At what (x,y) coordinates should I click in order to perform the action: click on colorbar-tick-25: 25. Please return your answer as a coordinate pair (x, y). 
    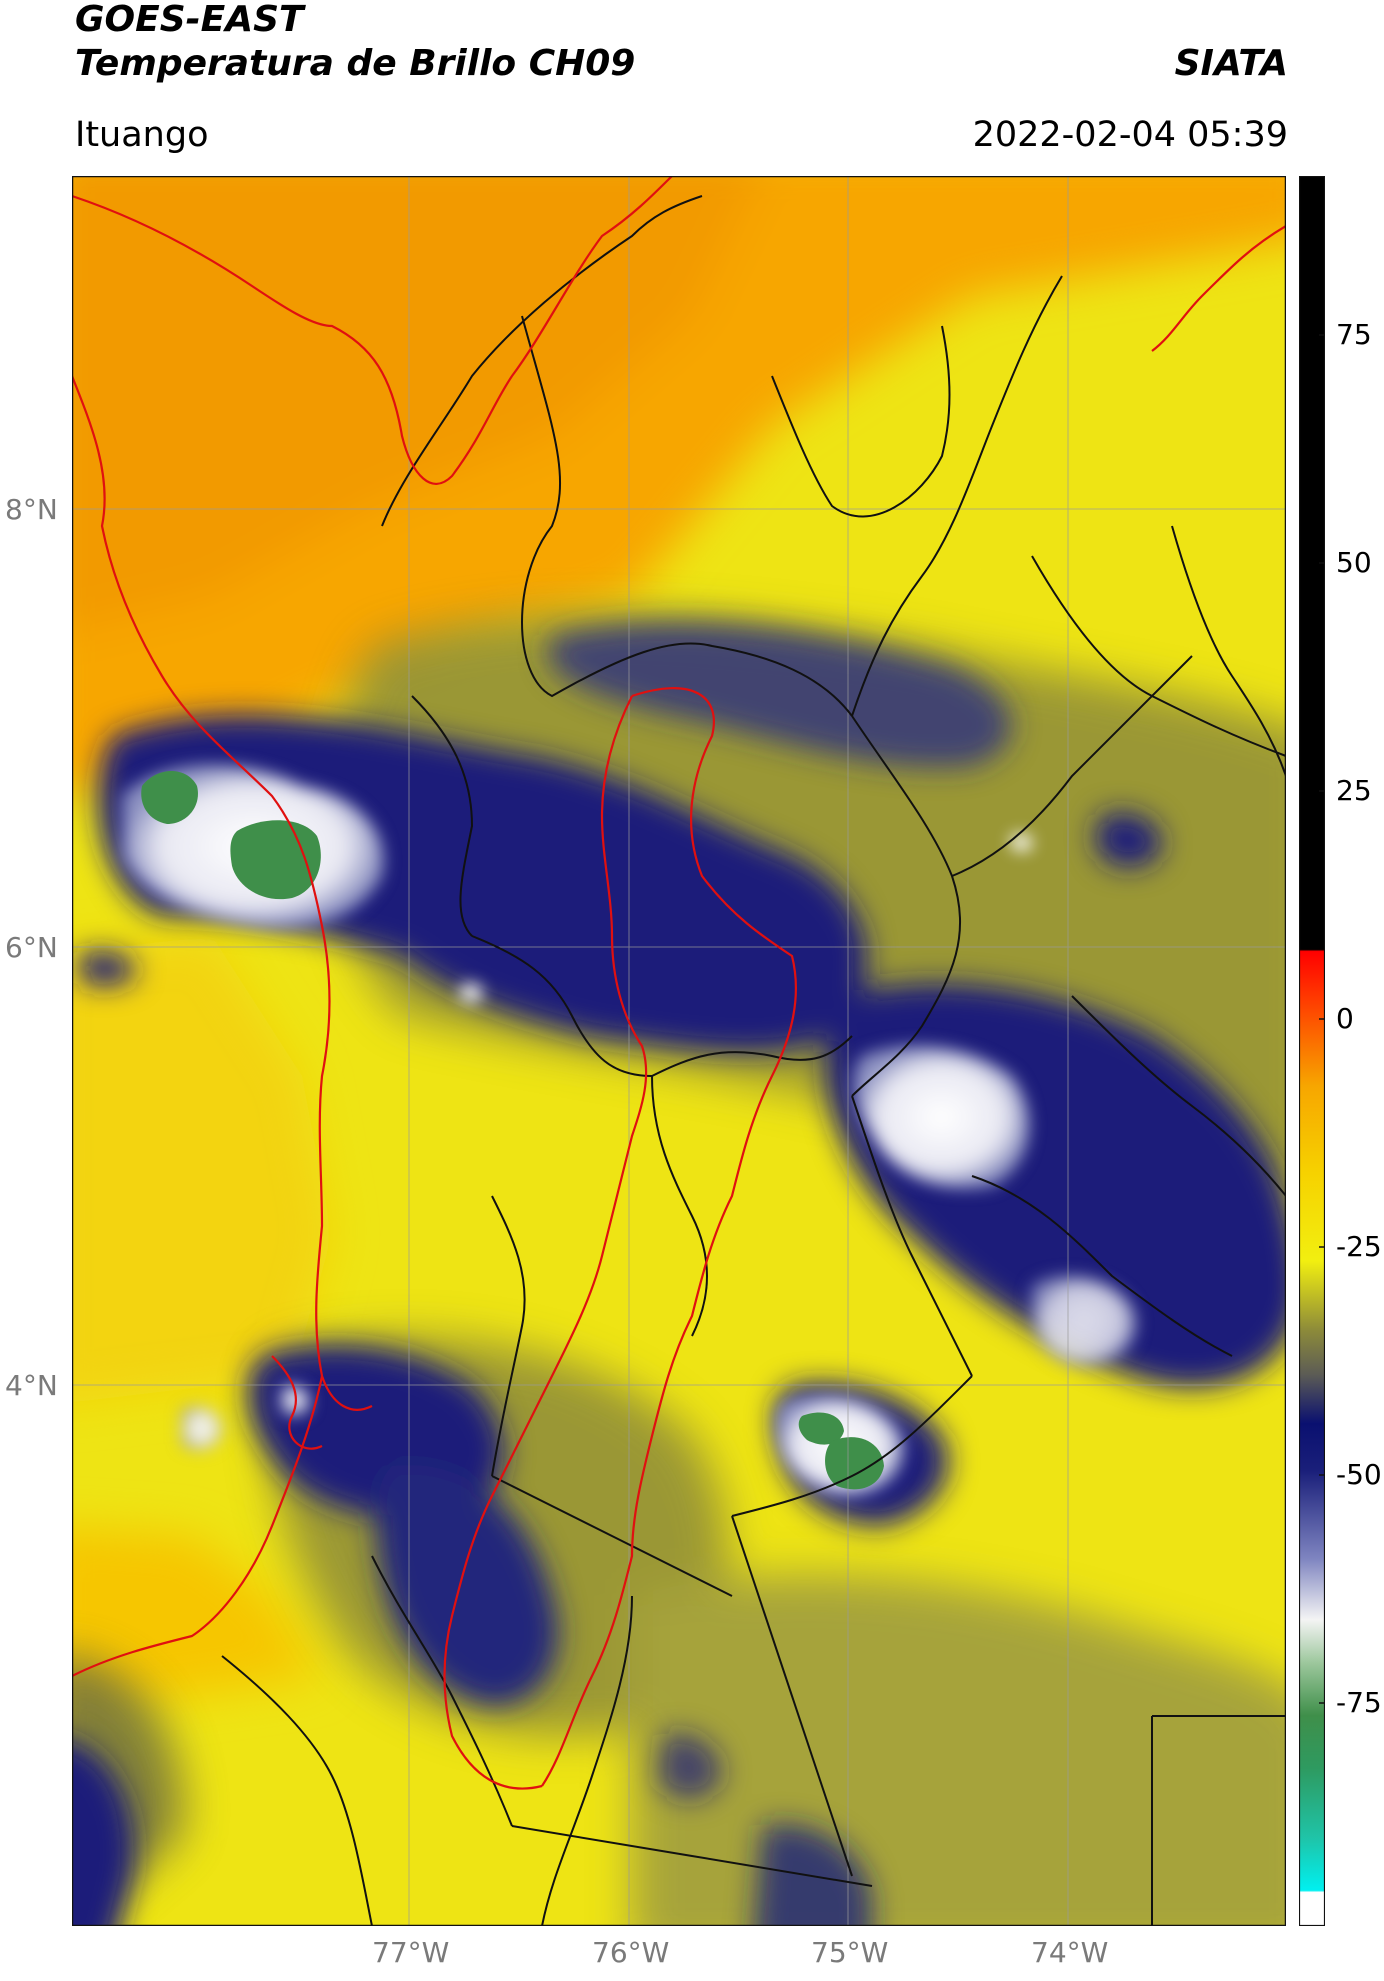
    Looking at the image, I should click on (1354, 790).